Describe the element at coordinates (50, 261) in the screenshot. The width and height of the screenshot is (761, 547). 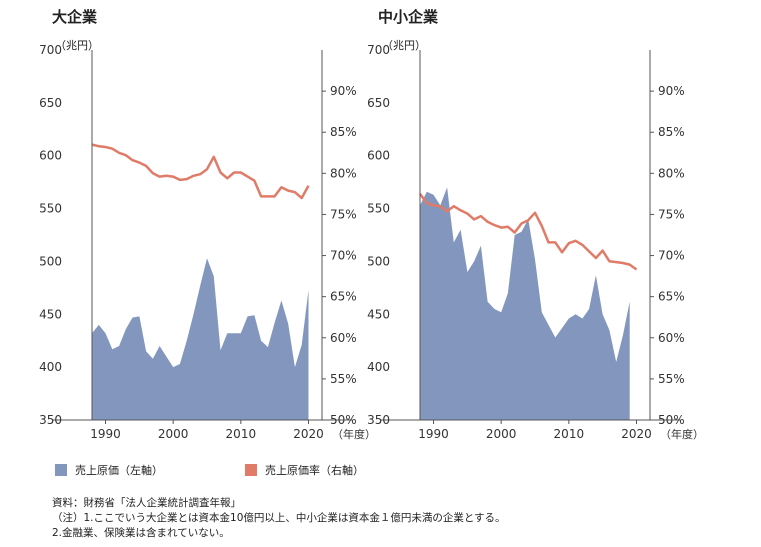
I see `left-tick-large-500: 500` at that location.